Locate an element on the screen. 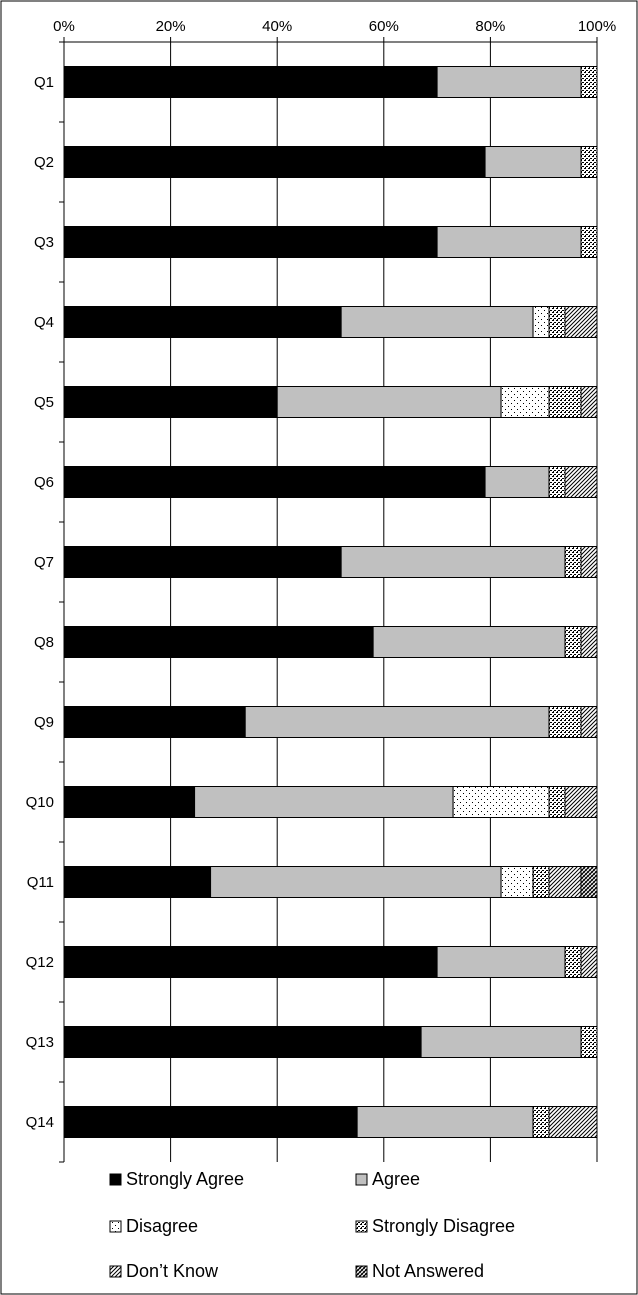  category-labels: Q1 Q2 Q3 Q4 Q5 Q6 Q7 Q8 Q9 Q10 Q11 Q12 Q13 Q14 is located at coordinates (40, 602).